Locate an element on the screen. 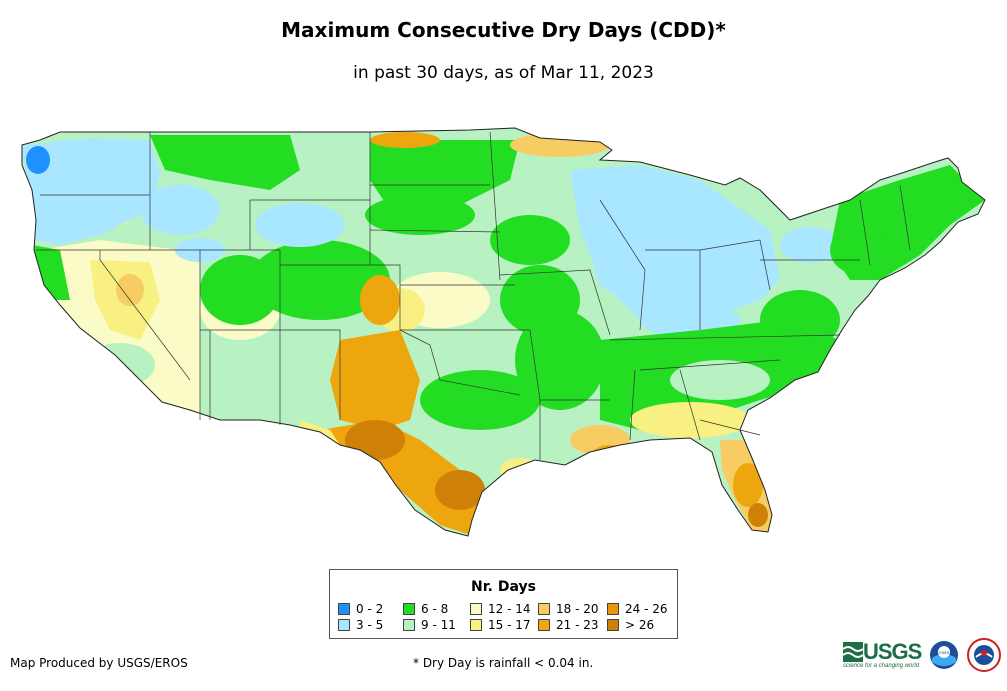 Image resolution: width=1007 pixels, height=691 pixels. svg-text: noaa is located at coordinates (944, 652).